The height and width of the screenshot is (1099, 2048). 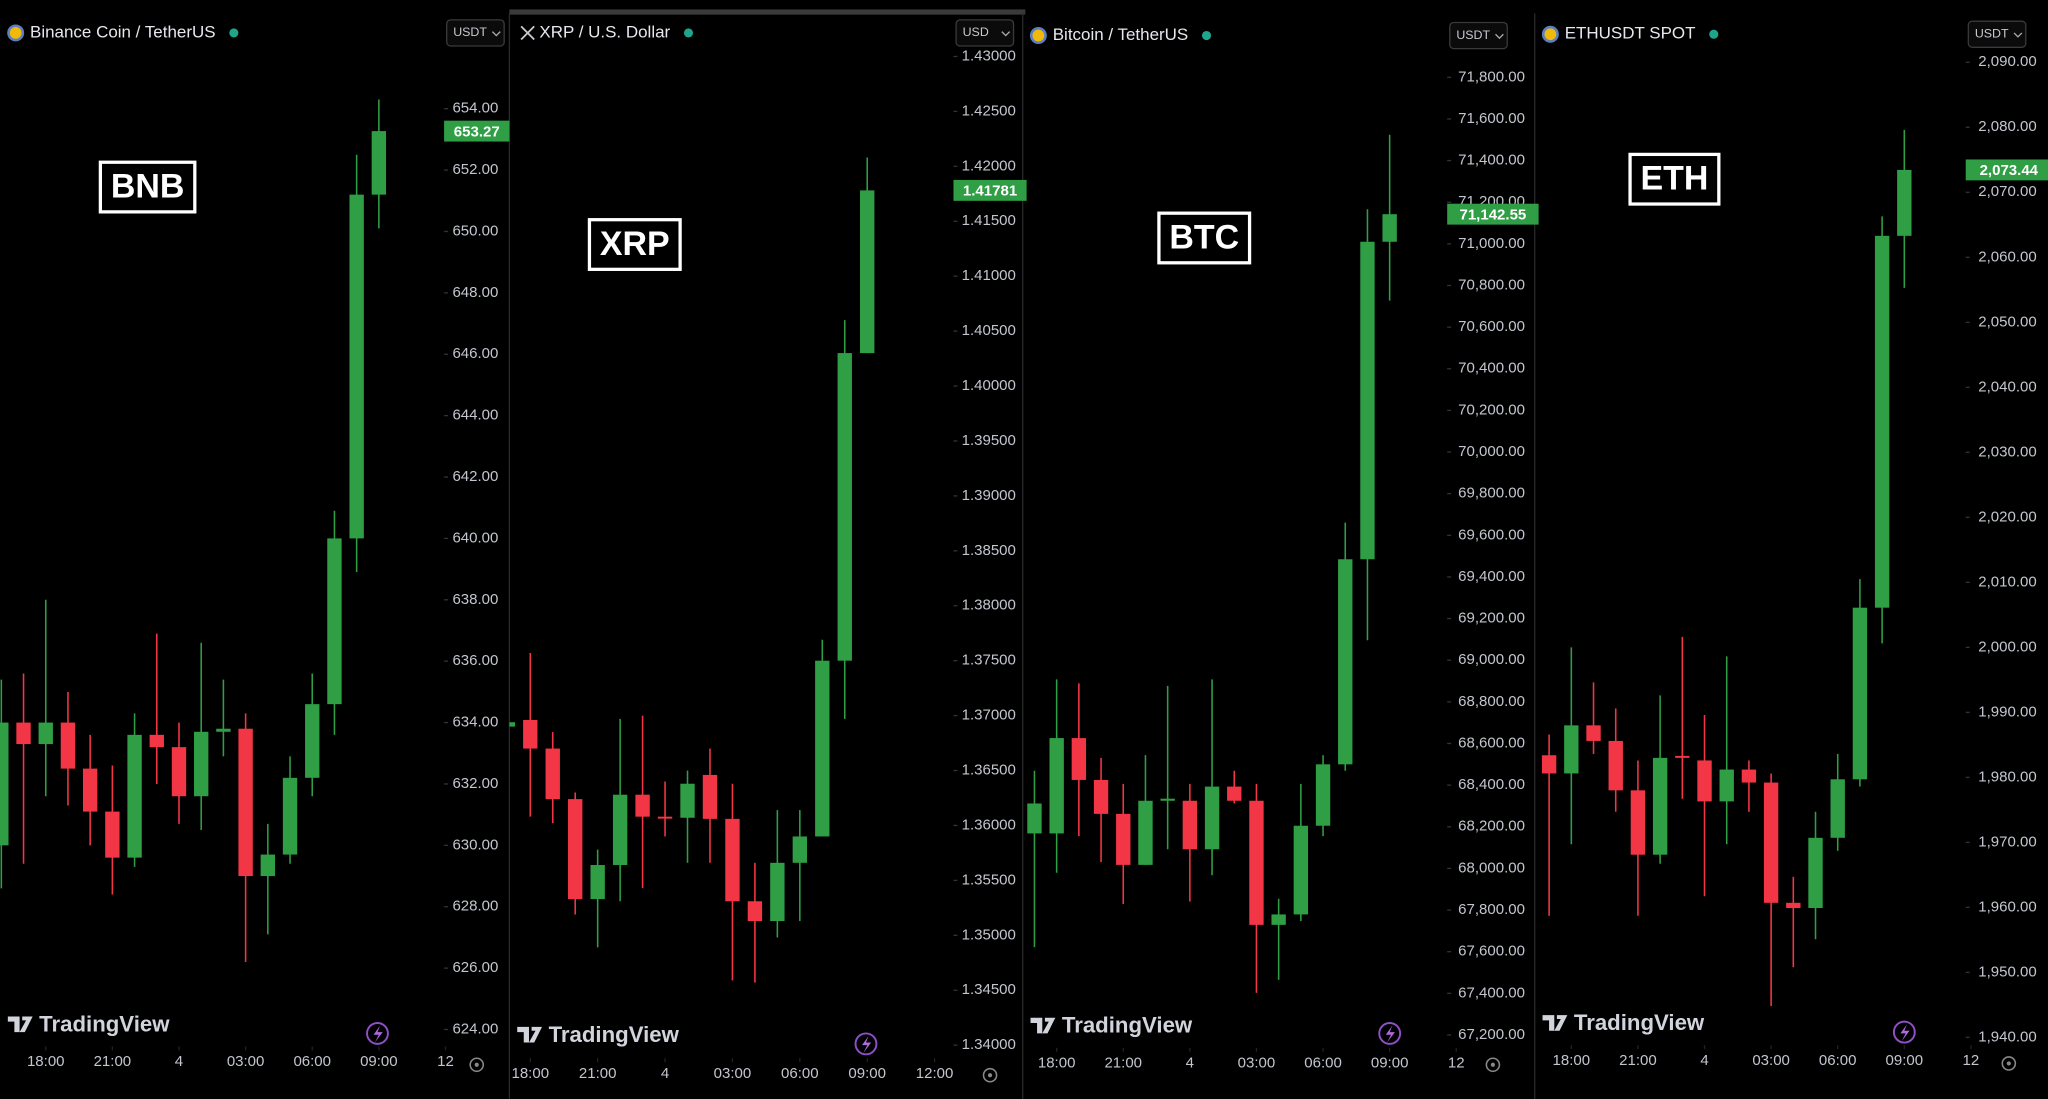 What do you see at coordinates (234, 33) in the screenshot?
I see `status-dot` at bounding box center [234, 33].